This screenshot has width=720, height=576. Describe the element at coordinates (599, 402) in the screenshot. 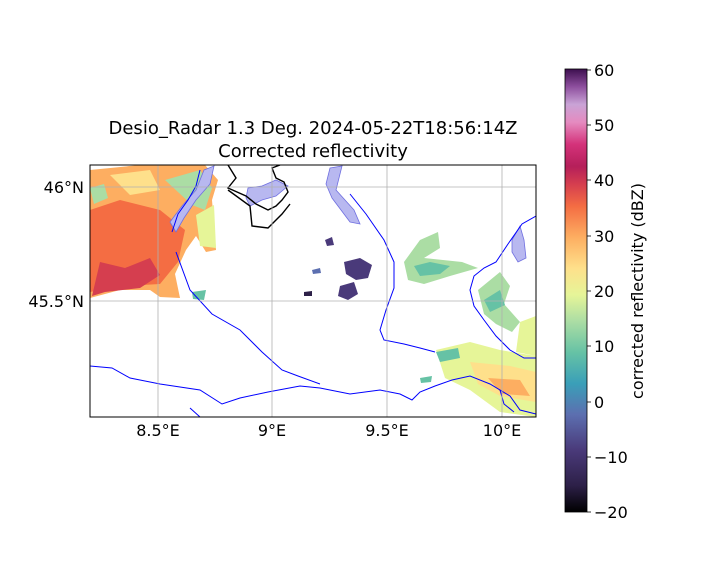

I see `colorbar-tick-label: 0` at that location.